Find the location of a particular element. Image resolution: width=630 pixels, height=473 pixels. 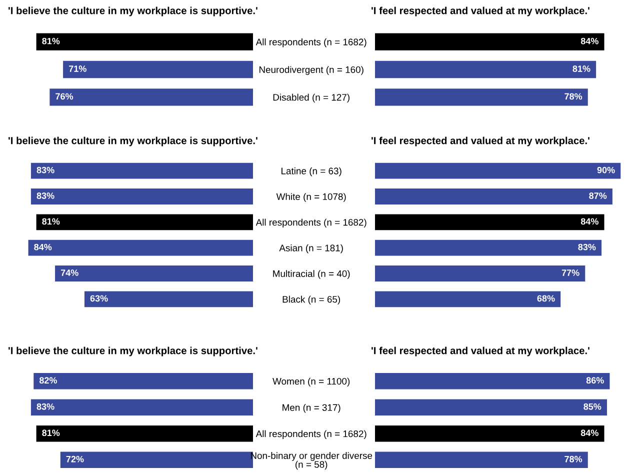

y-tick-label: Women (n = 1100) is located at coordinates (311, 382).